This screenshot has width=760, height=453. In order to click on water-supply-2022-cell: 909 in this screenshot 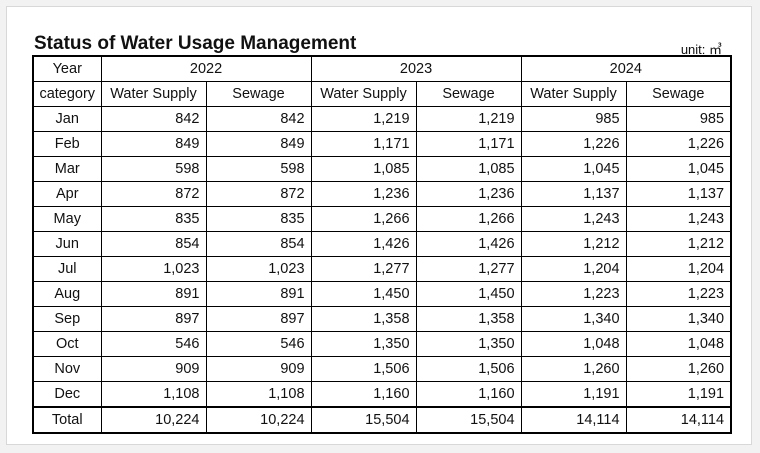, I will do `click(153, 369)`.